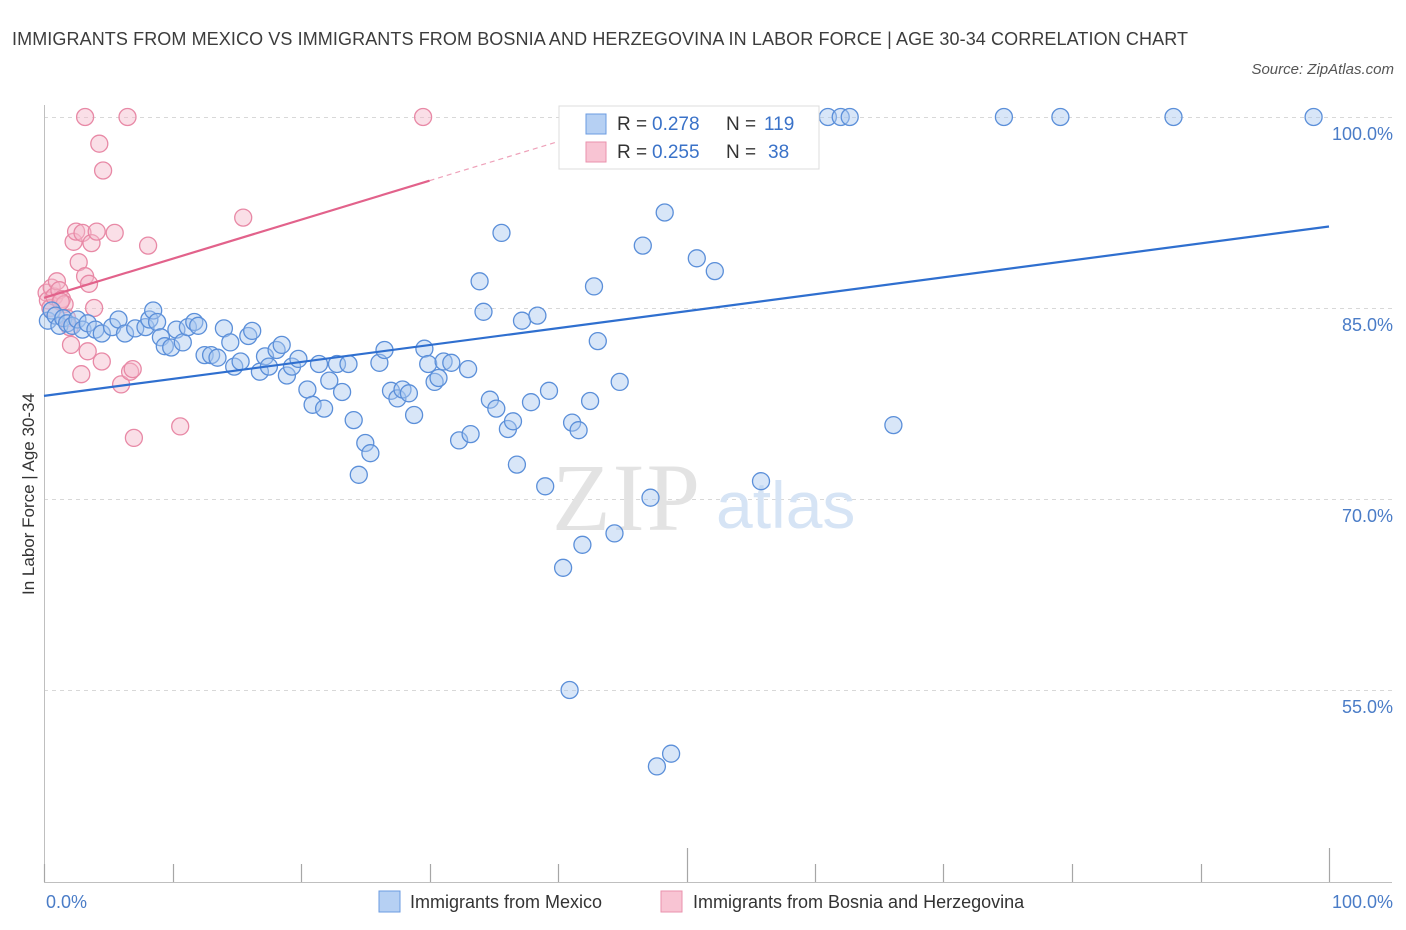 Image resolution: width=1406 pixels, height=930 pixels. What do you see at coordinates (634, 152) in the screenshot?
I see `legend-r-label-bosnia: R =` at bounding box center [634, 152].